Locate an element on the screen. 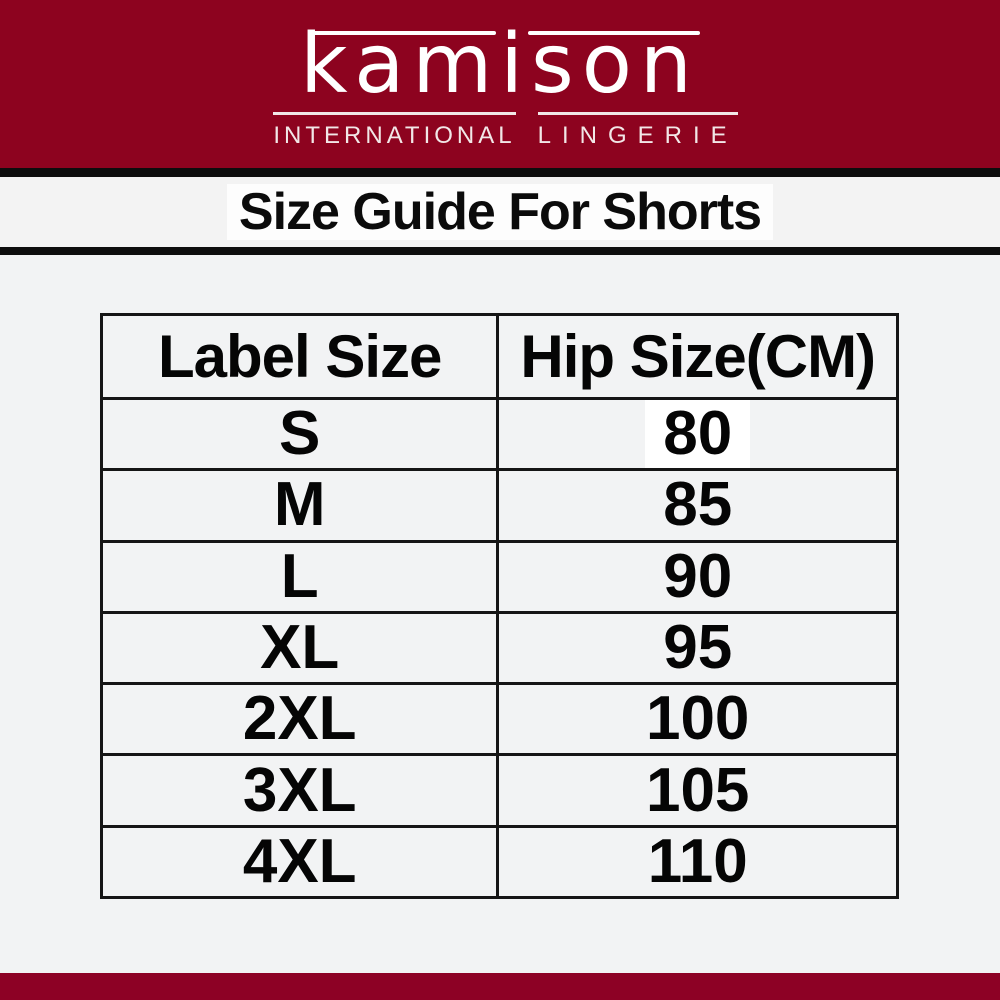 The height and width of the screenshot is (1000, 1000). divider-bar-top is located at coordinates (500, 172).